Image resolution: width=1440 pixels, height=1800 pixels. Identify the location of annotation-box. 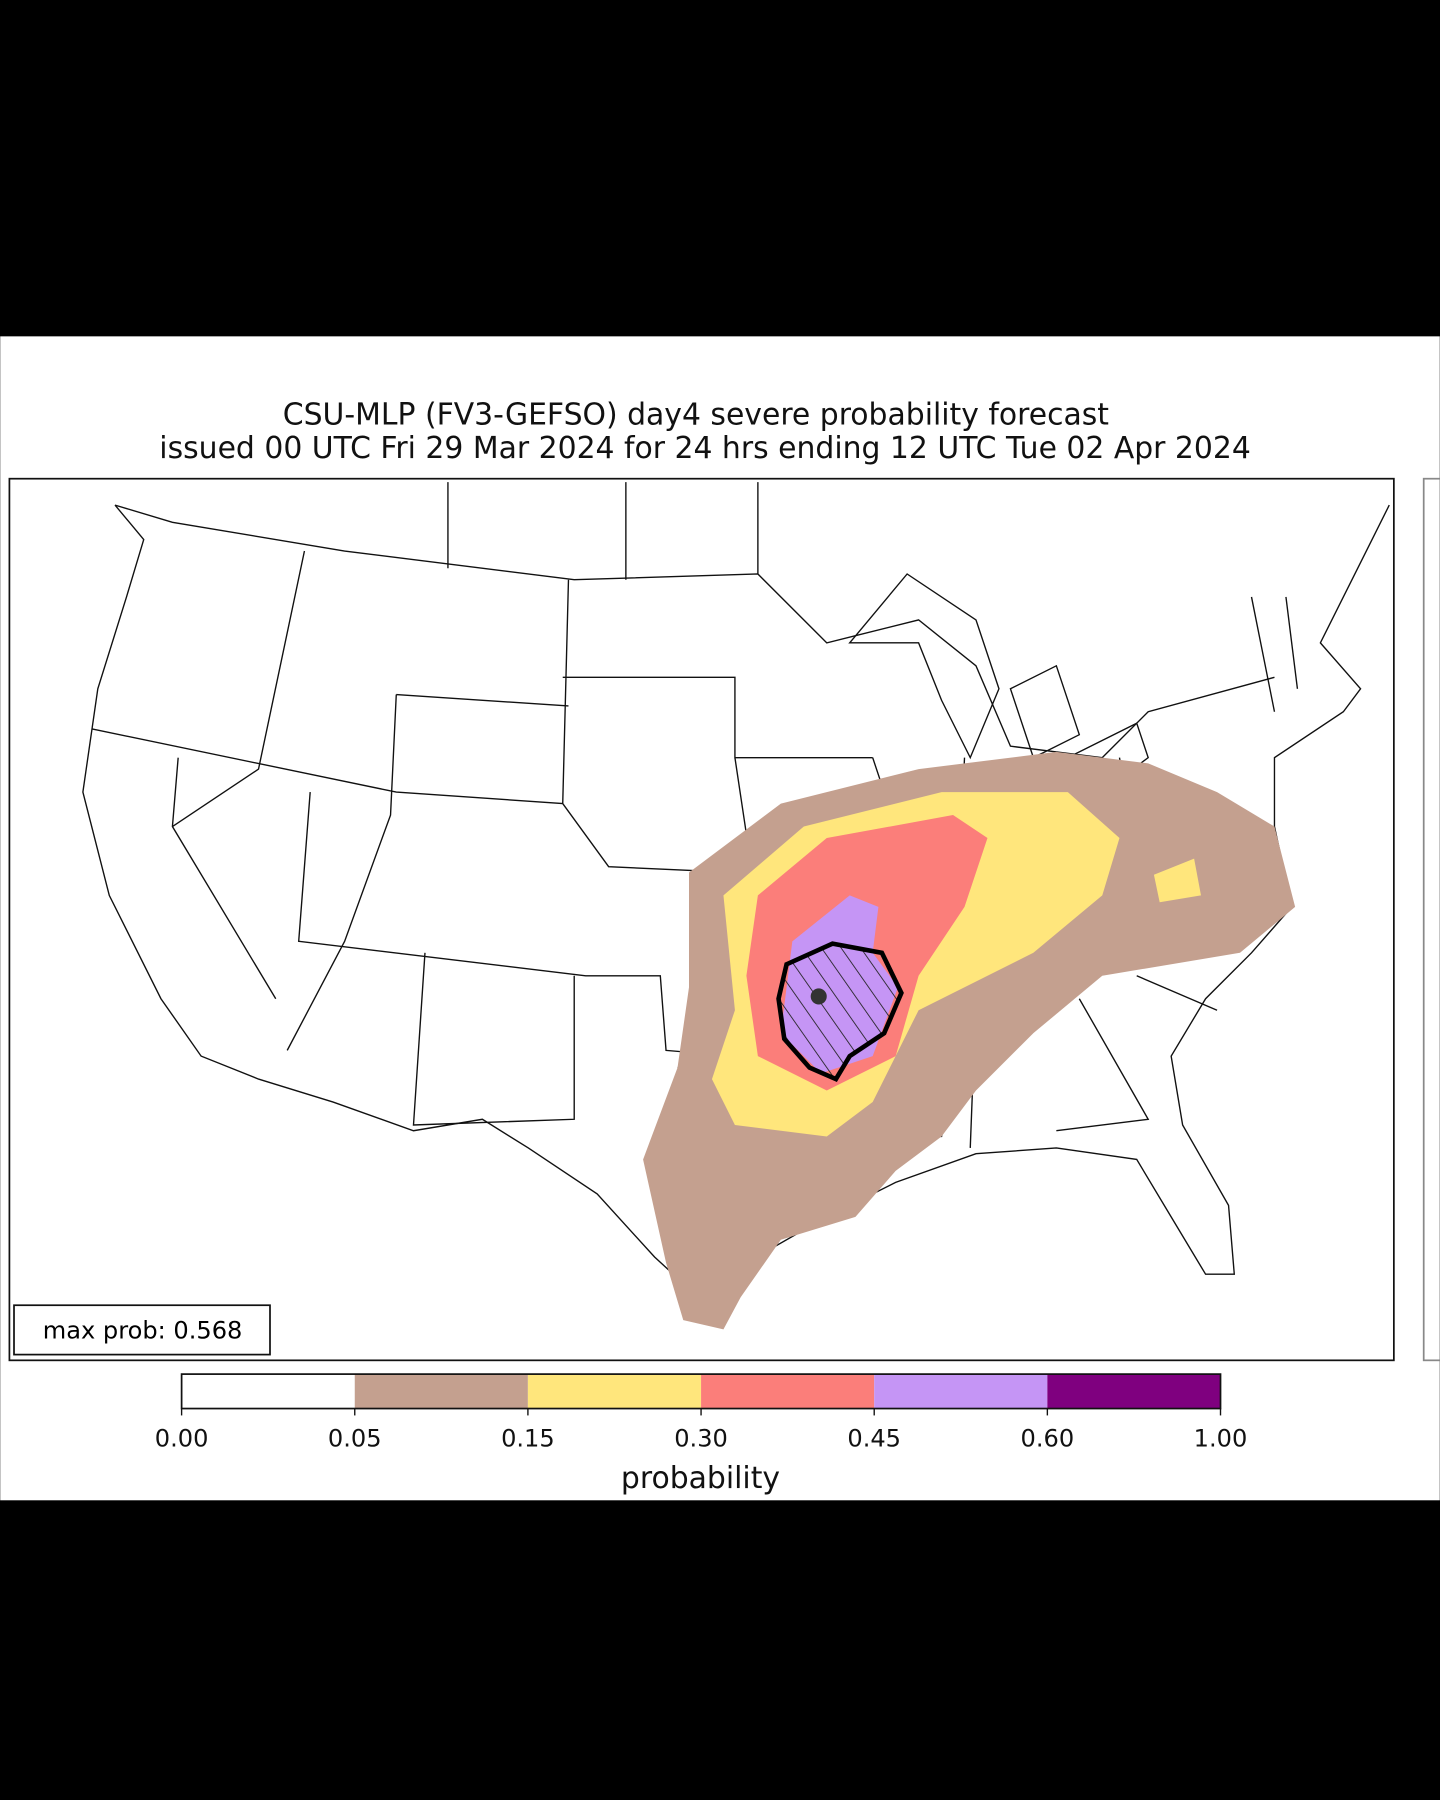
(142, 1330).